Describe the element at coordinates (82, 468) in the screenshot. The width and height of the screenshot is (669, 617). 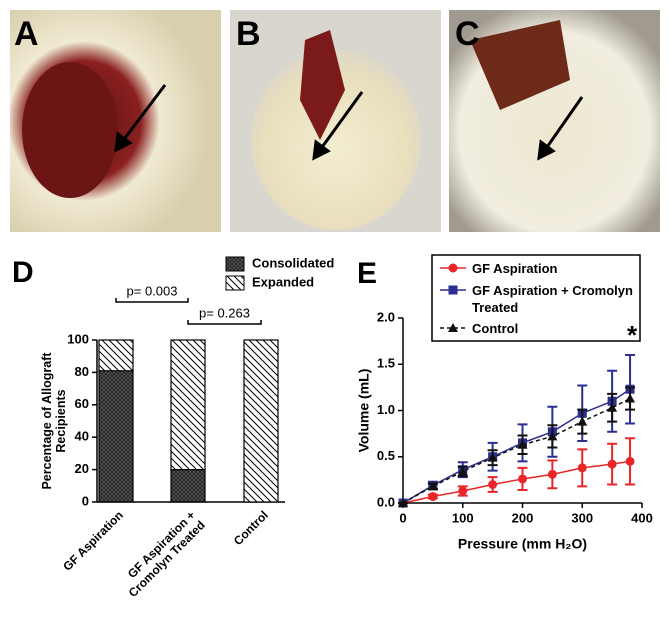
I see `y-tick-label: 20` at that location.